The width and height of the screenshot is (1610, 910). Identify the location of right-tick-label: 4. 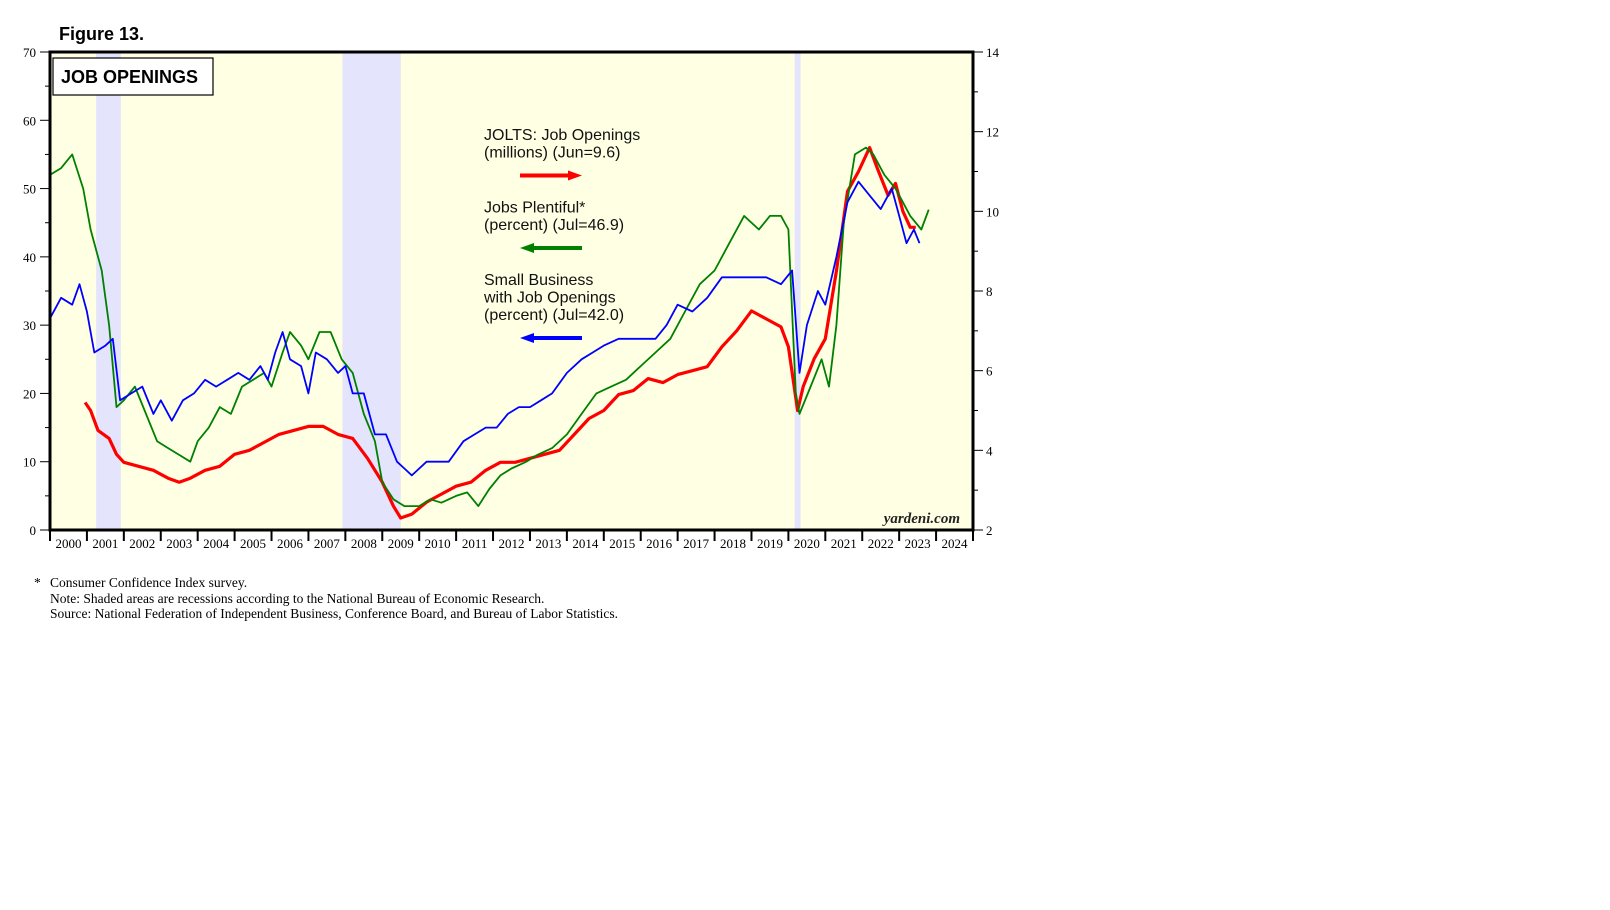
(989, 450).